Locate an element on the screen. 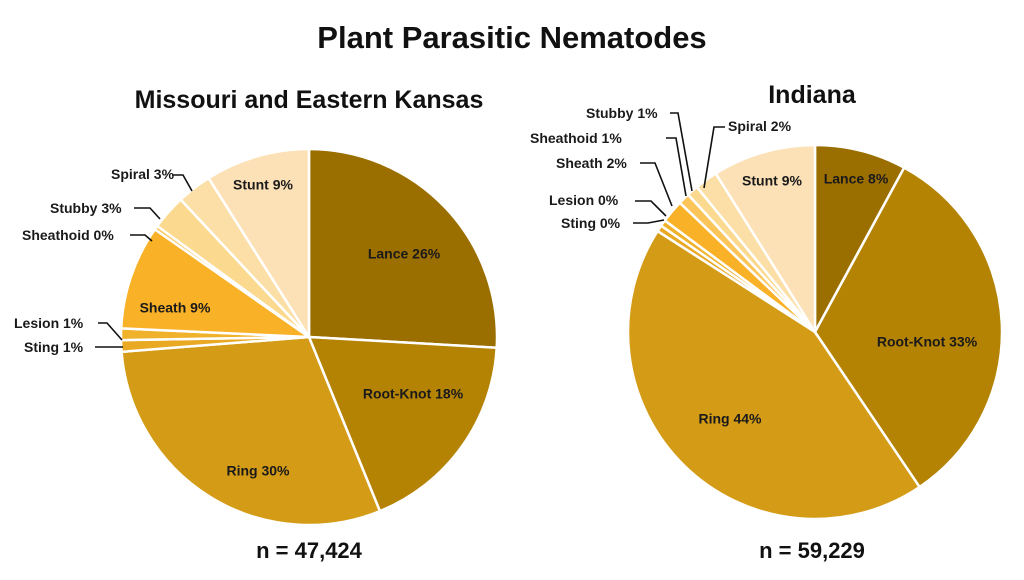  data-label-indiana-lance: Lance 8% is located at coordinates (856, 179).